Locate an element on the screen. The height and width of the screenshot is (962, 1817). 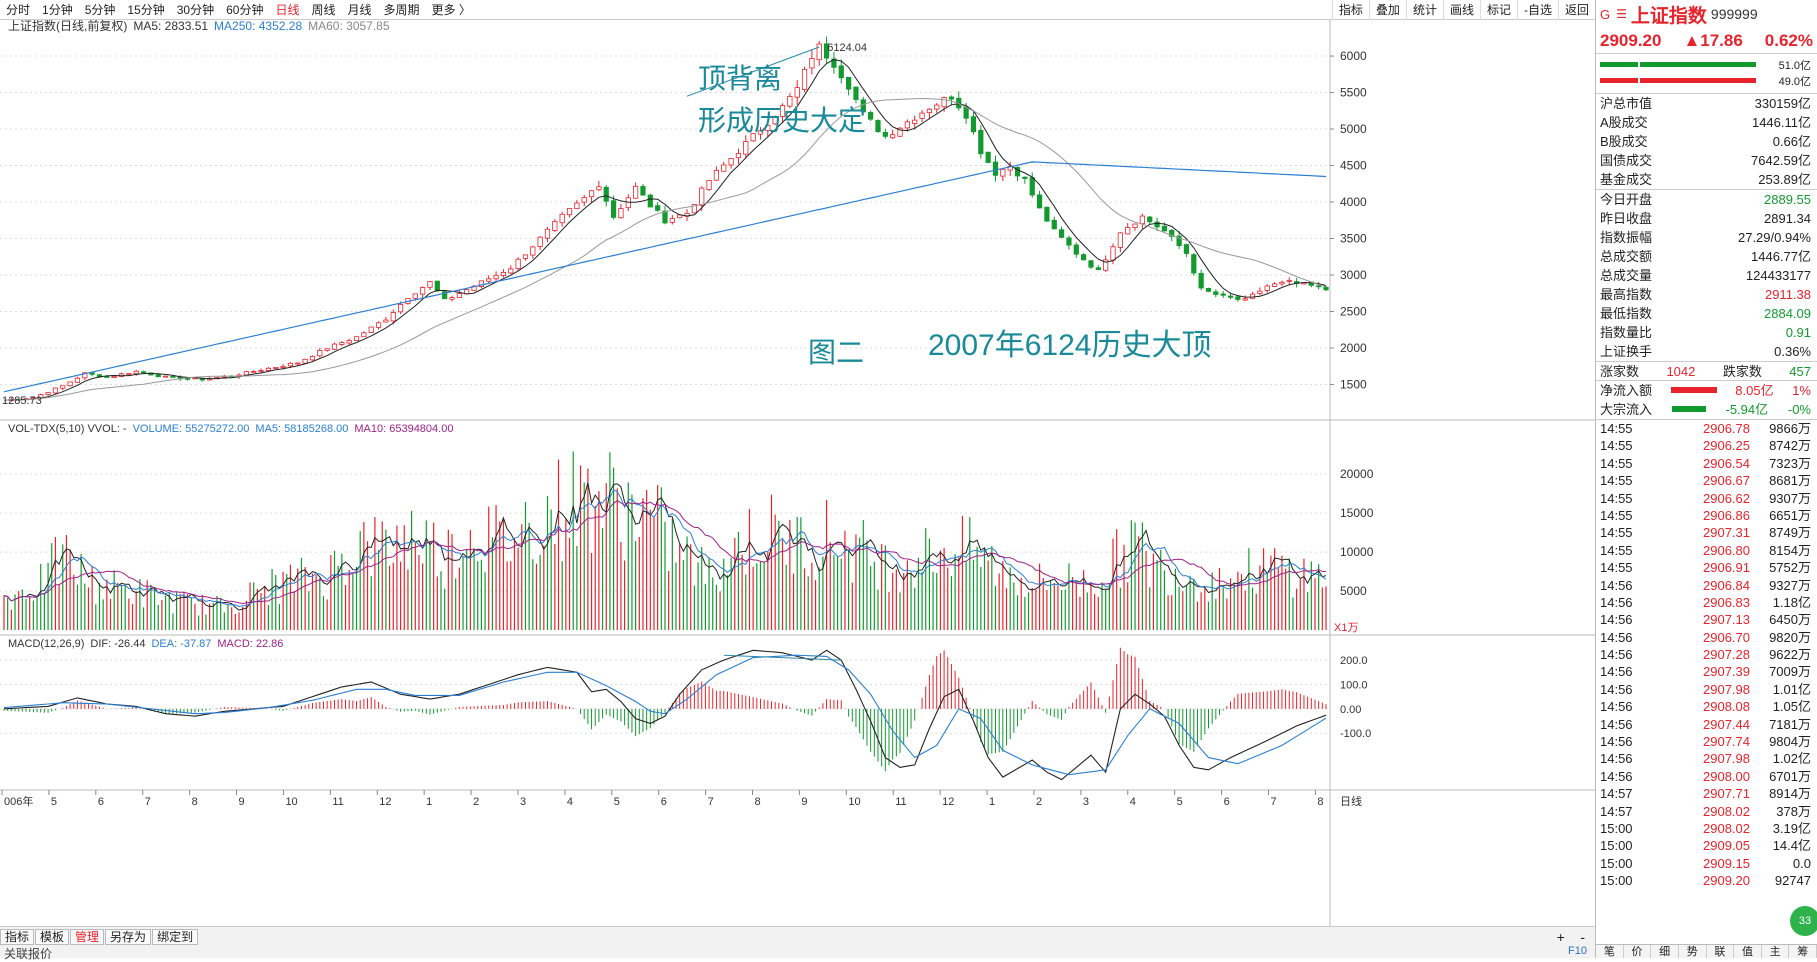
advance-label: 涨家数 is located at coordinates (1620, 371).